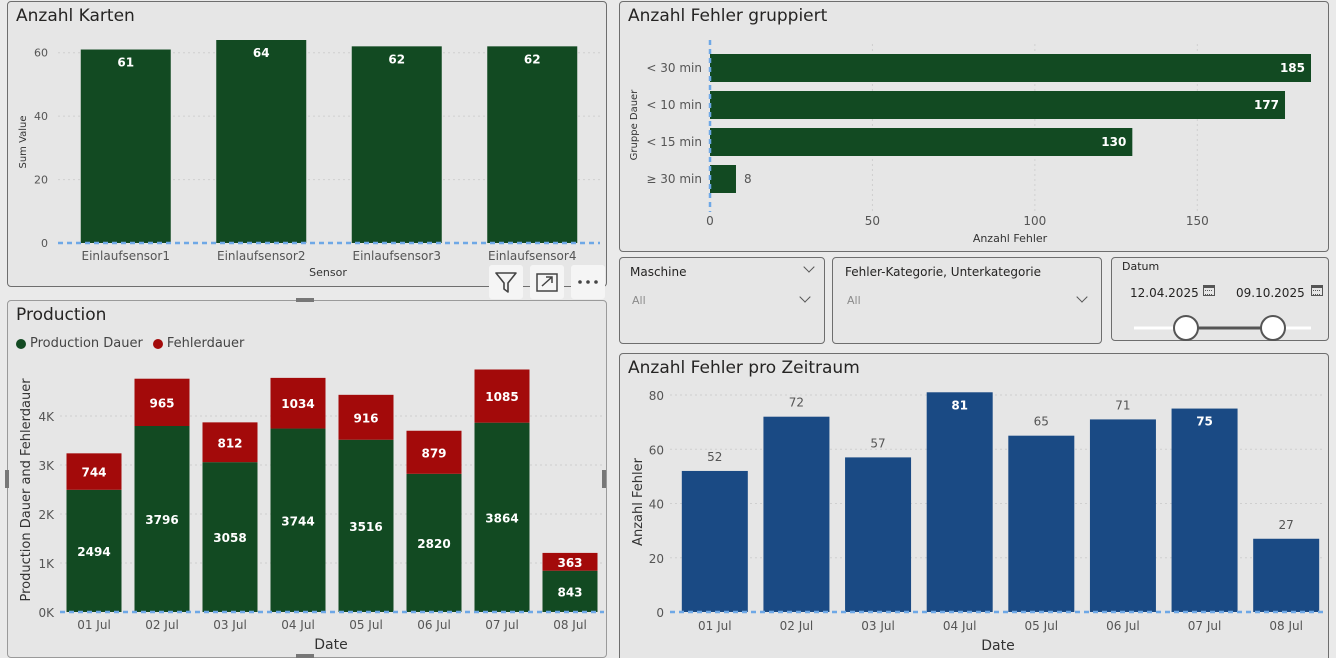 The height and width of the screenshot is (658, 1336). I want to click on slicer-title: Datum, so click(1141, 266).